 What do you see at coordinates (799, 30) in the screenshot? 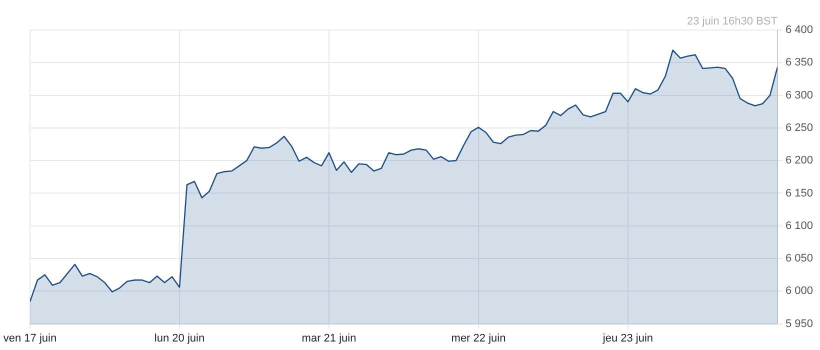
I see `y-tick-label: 6 400` at bounding box center [799, 30].